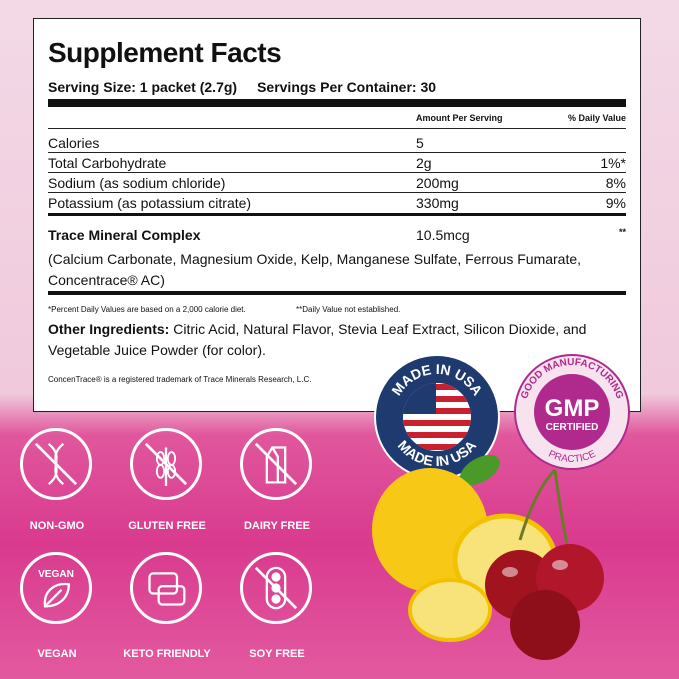 The height and width of the screenshot is (679, 679). I want to click on nutrient-amount: 2g, so click(424, 163).